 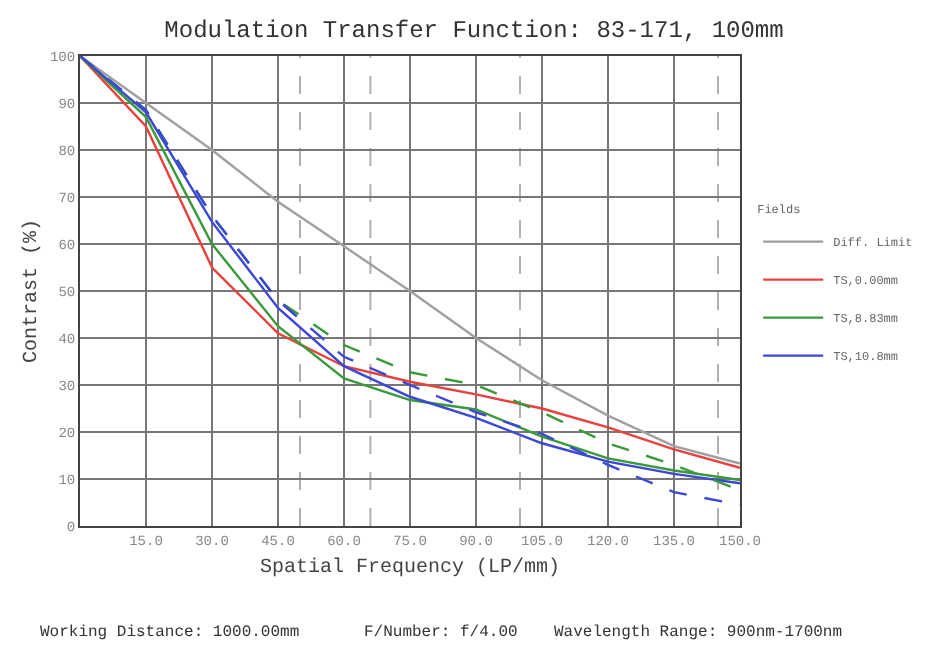 I want to click on text: F/Number: f/4.00, so click(x=441, y=633).